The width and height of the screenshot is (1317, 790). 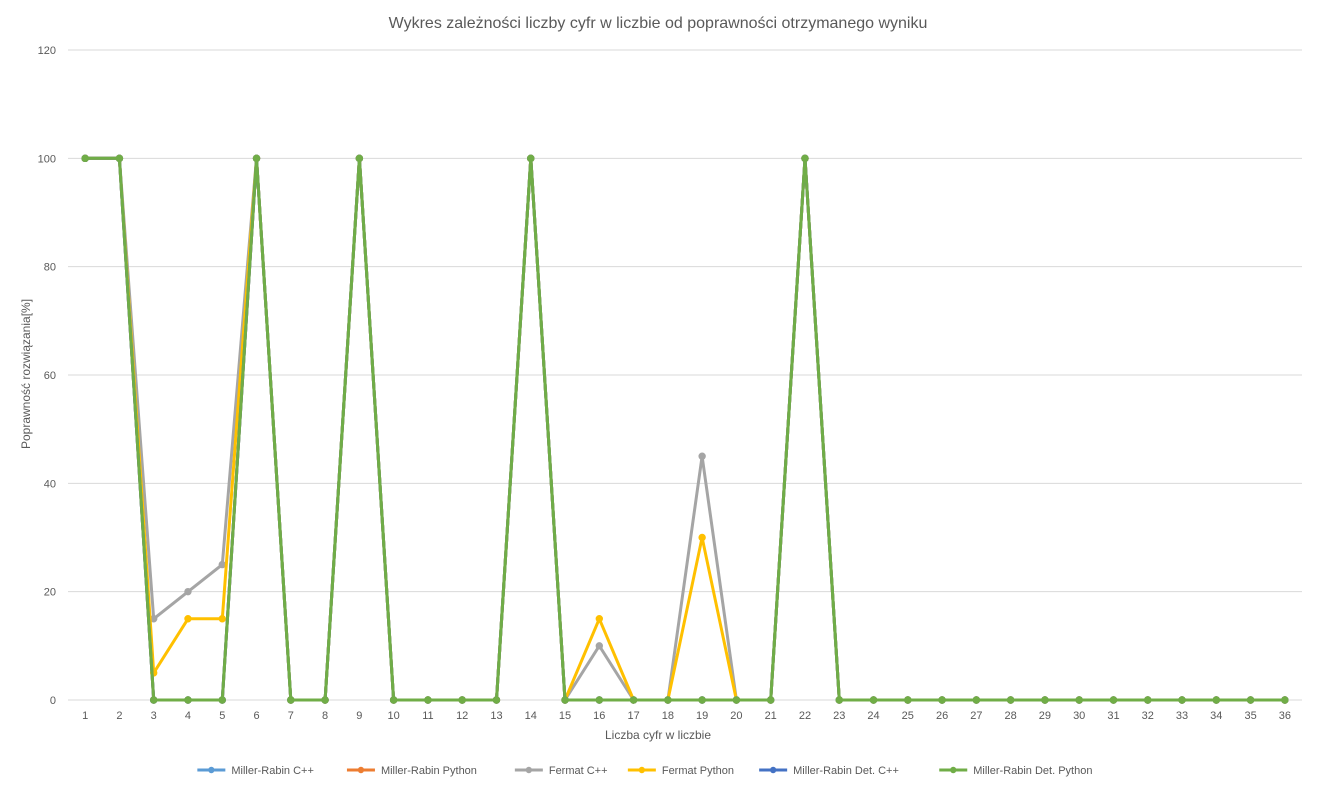 What do you see at coordinates (658, 735) in the screenshot?
I see `x-axis-label: Liczba cyfr w liczbie` at bounding box center [658, 735].